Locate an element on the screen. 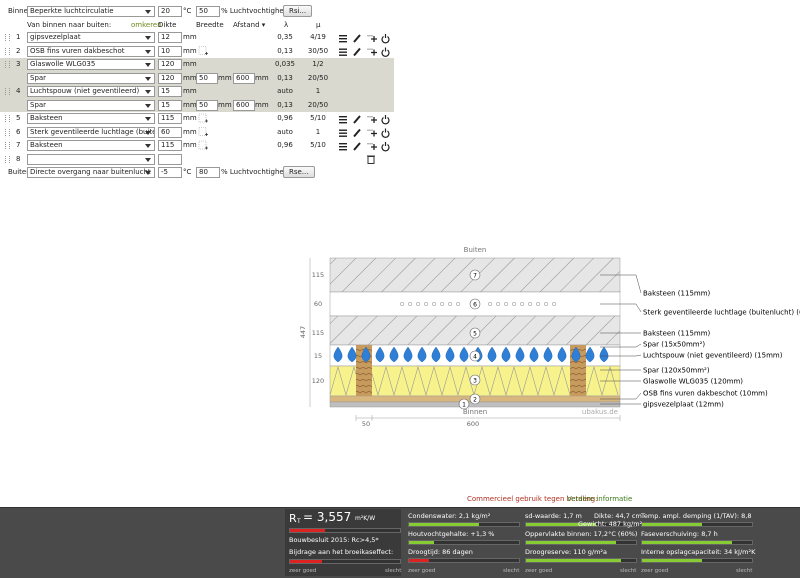  material-select: gipsvezelplaat is located at coordinates (91, 37).